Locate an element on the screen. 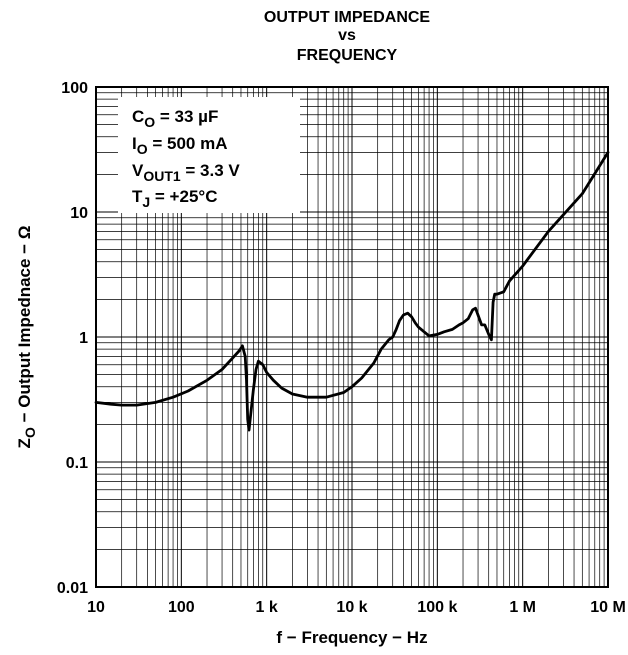  condition-temperature: TJ = +25°C is located at coordinates (174, 198).